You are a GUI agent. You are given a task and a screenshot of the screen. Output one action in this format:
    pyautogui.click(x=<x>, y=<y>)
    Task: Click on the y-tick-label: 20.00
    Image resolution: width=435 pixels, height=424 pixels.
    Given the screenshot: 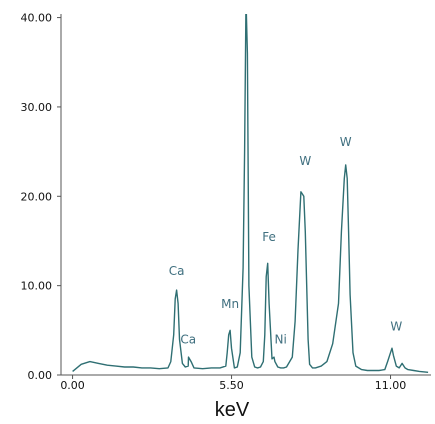 What is the action you would take?
    pyautogui.click(x=37, y=196)
    